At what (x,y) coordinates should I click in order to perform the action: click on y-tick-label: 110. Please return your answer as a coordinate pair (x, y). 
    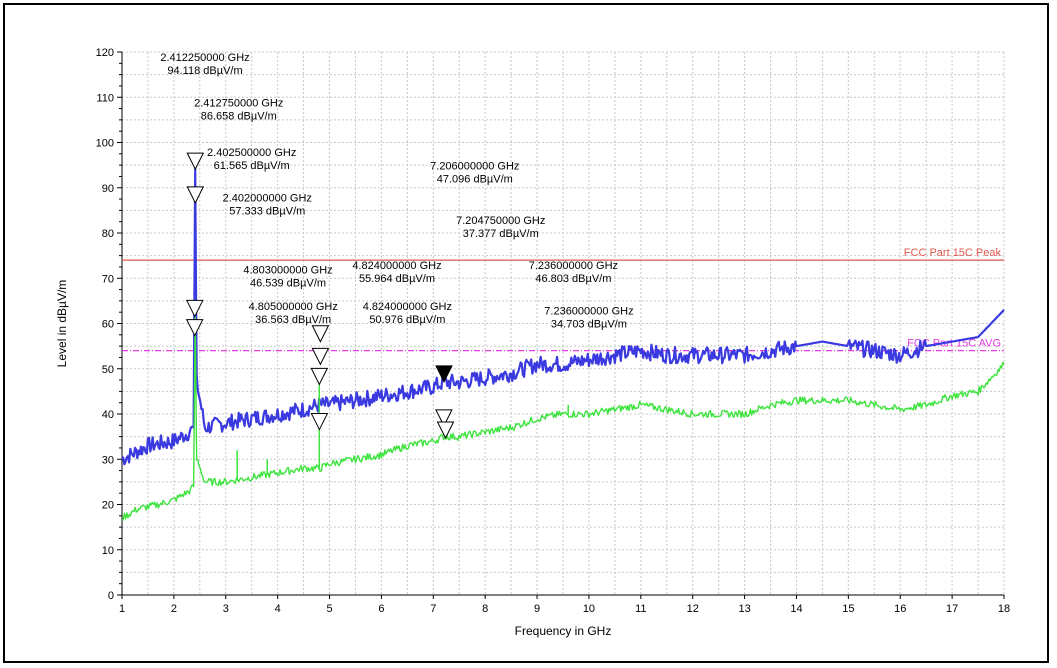
    Looking at the image, I should click on (105, 98).